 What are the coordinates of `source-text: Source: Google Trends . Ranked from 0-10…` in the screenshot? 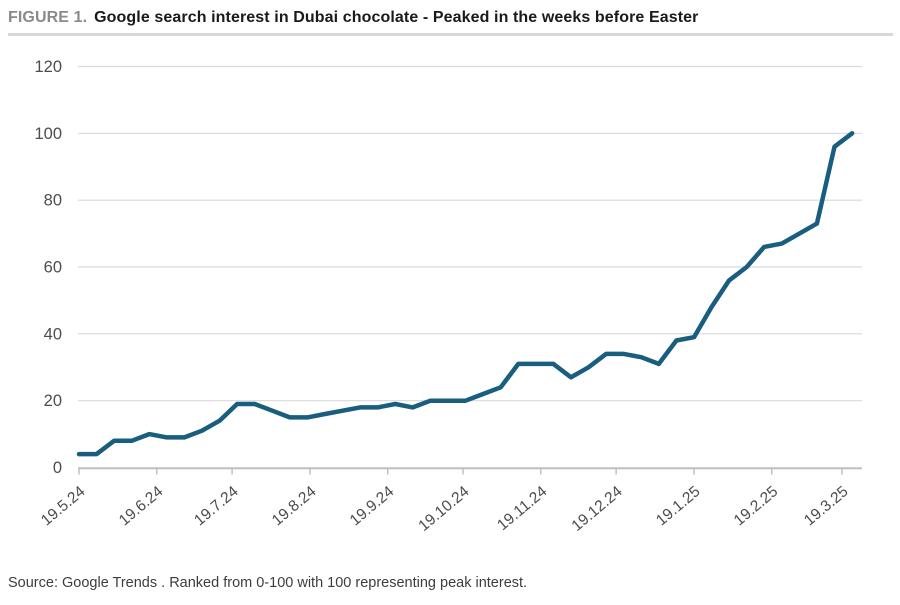 It's located at (268, 583).